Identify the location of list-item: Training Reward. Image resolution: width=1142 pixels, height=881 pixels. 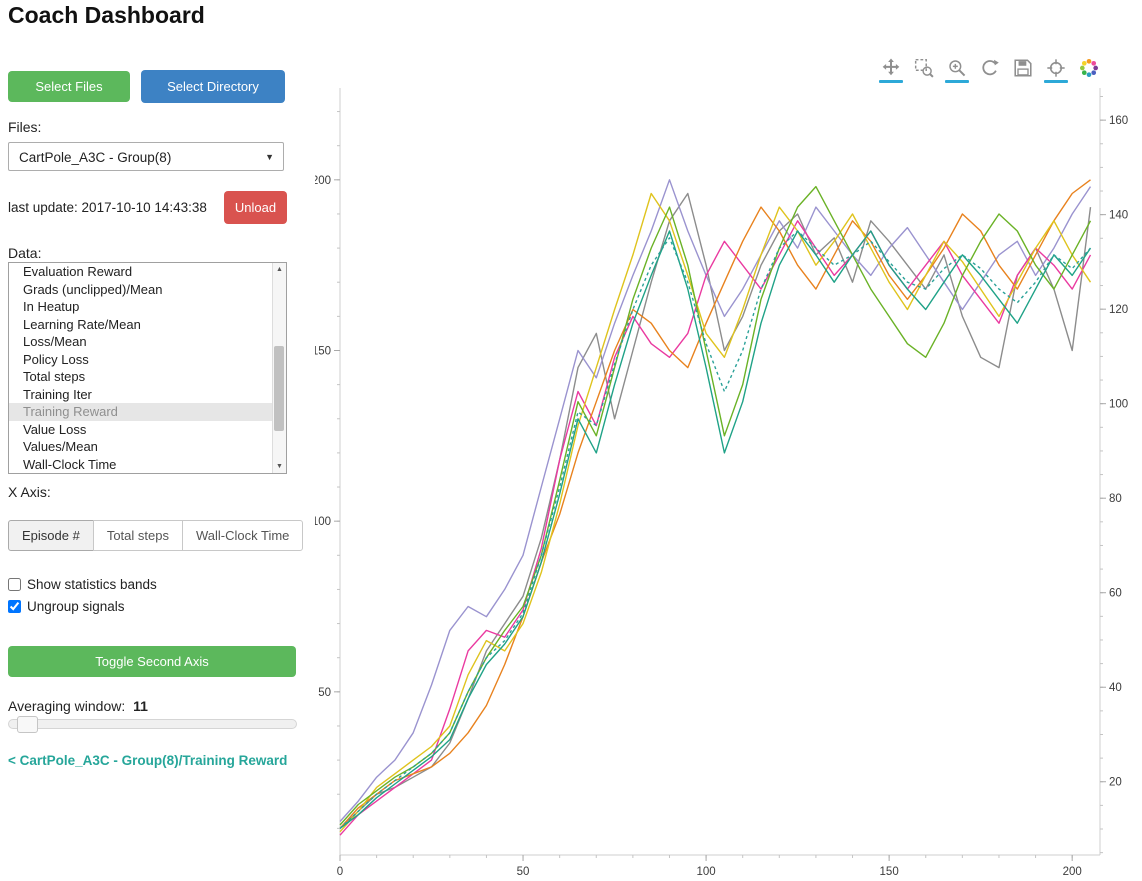
(147, 412).